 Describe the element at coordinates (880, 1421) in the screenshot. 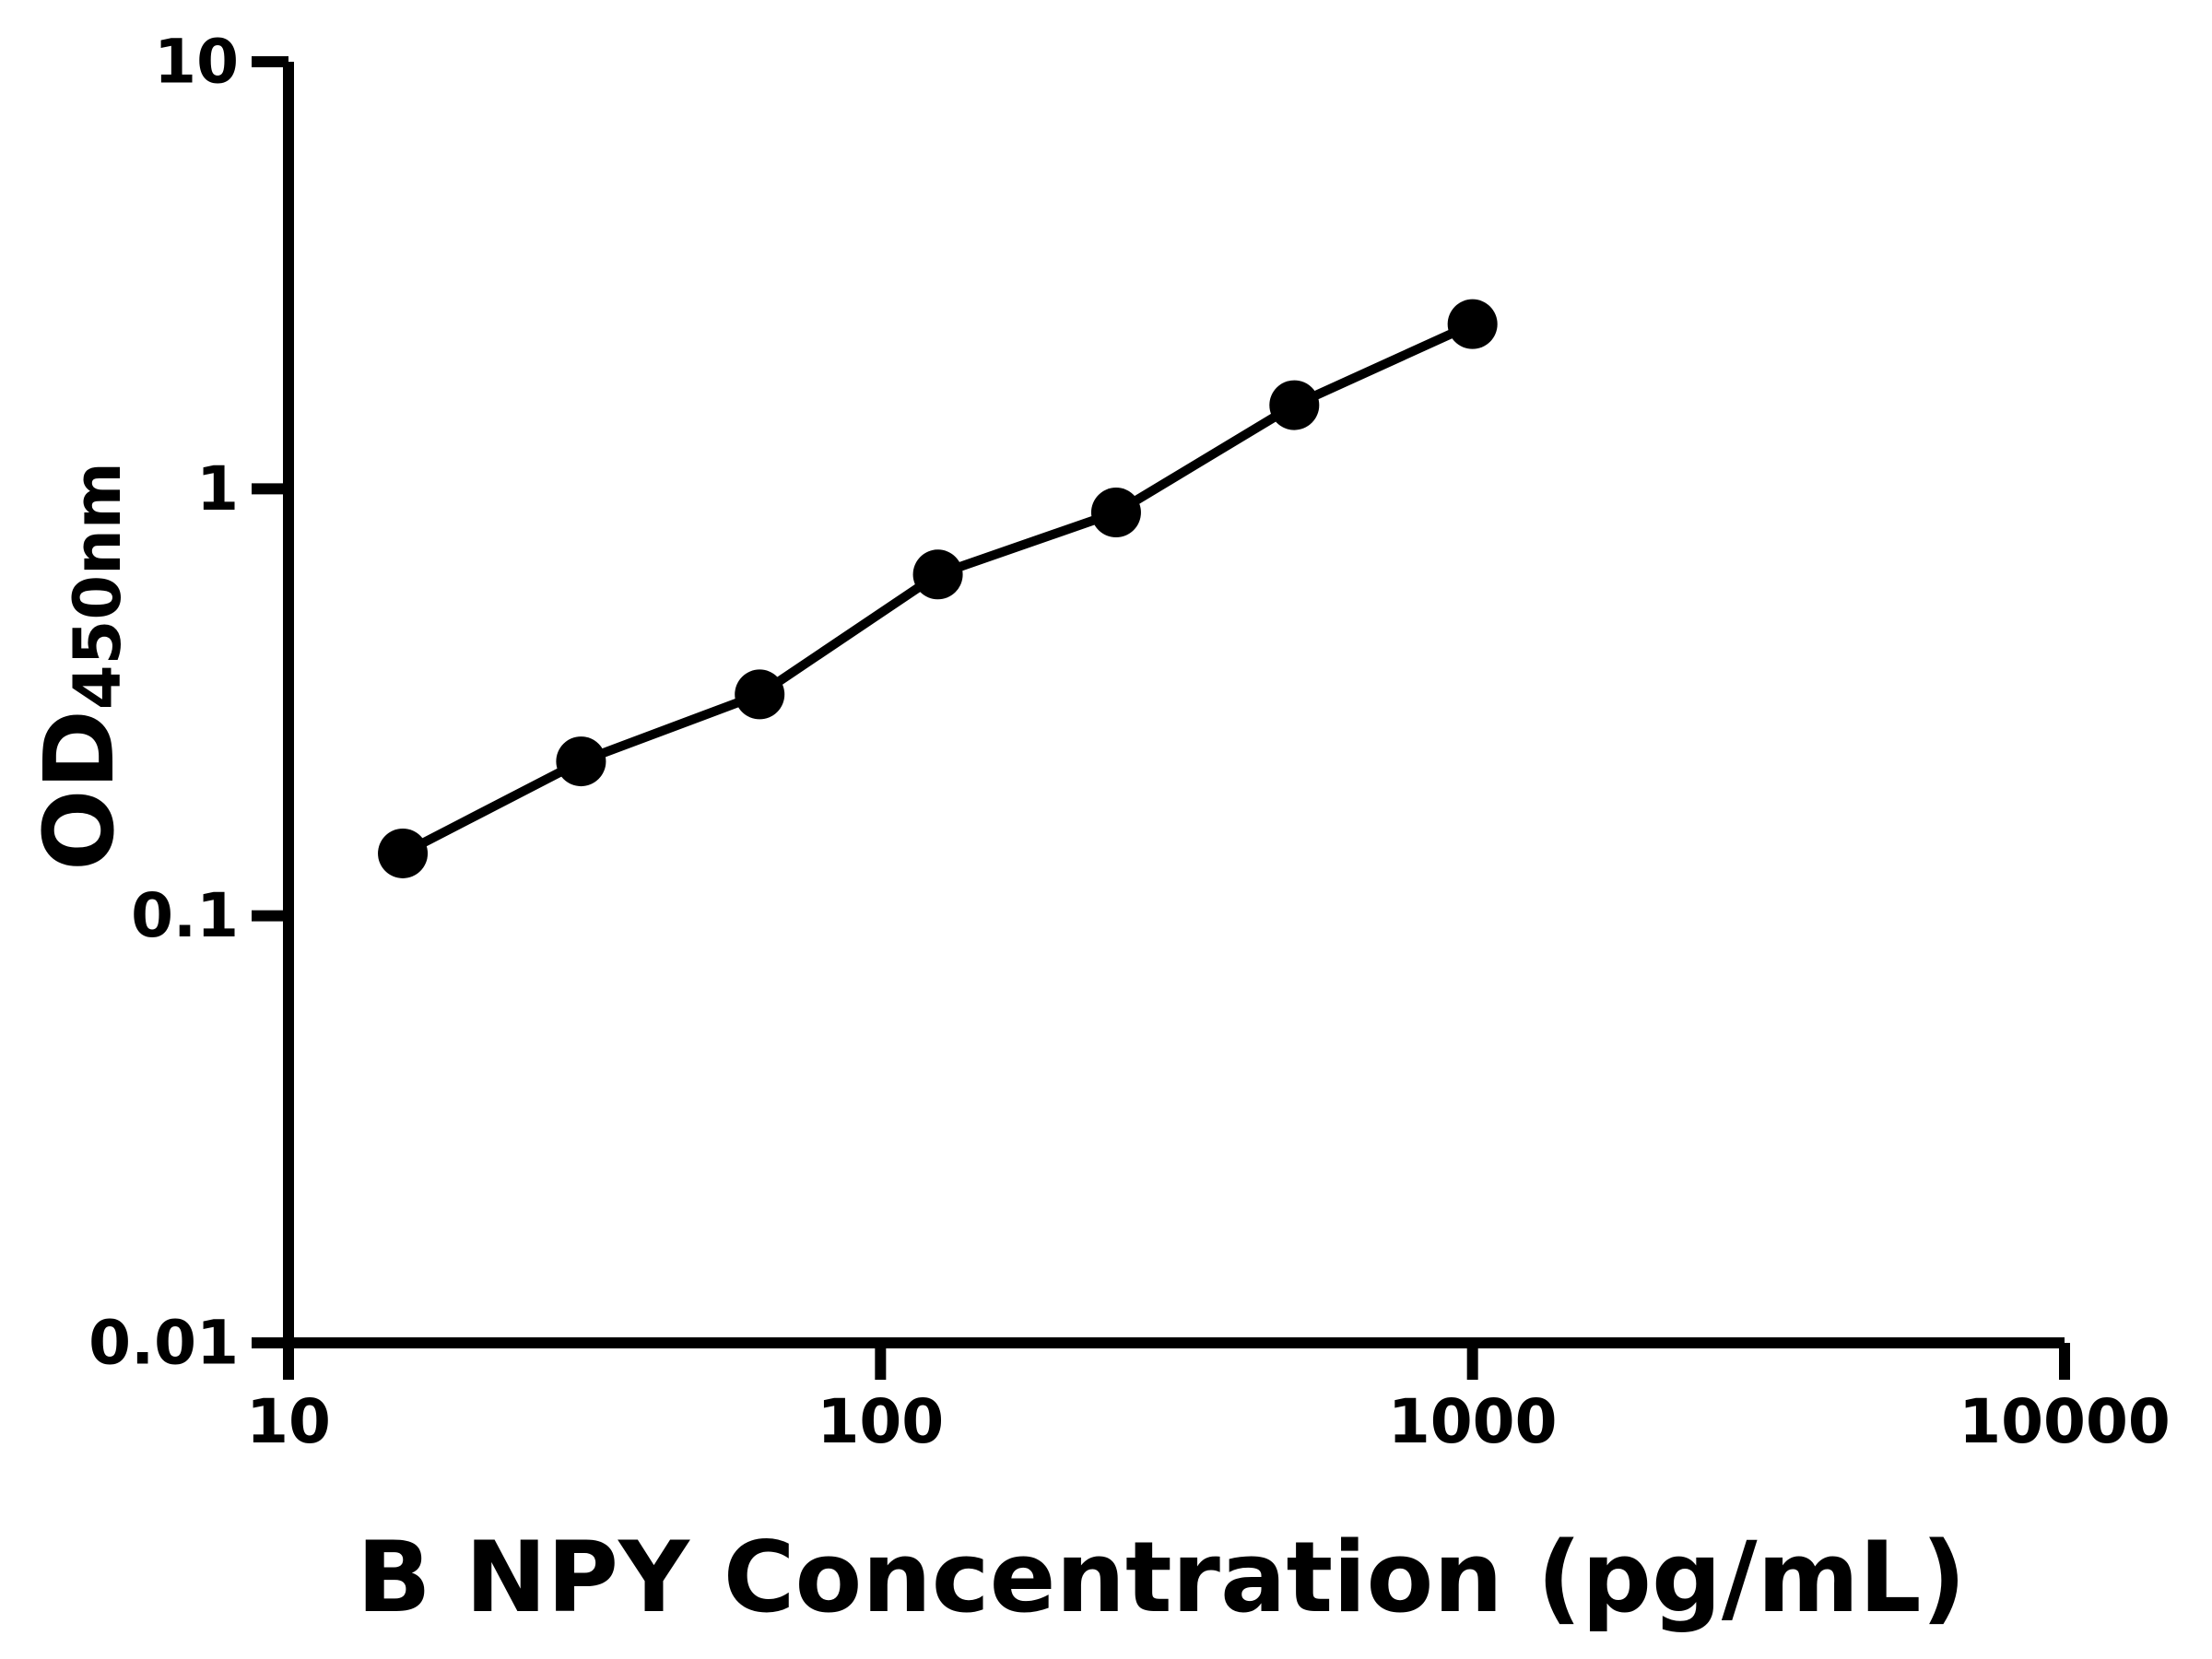

I see `x-tick-label: 100` at that location.